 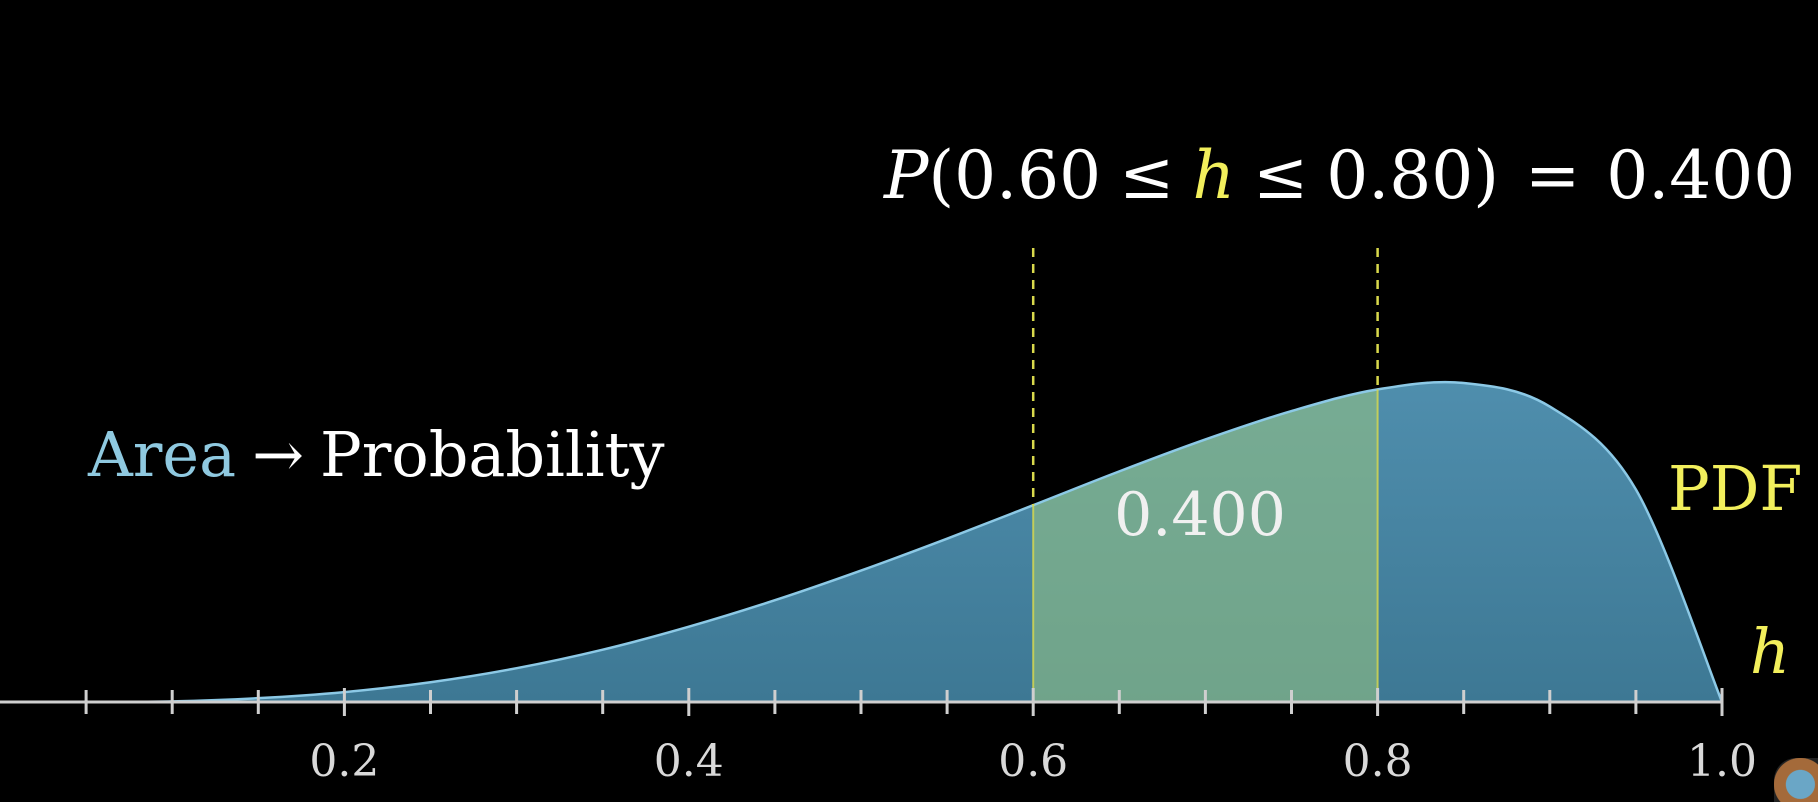 What do you see at coordinates (1213, 175) in the screenshot?
I see `equation-variable: h` at bounding box center [1213, 175].